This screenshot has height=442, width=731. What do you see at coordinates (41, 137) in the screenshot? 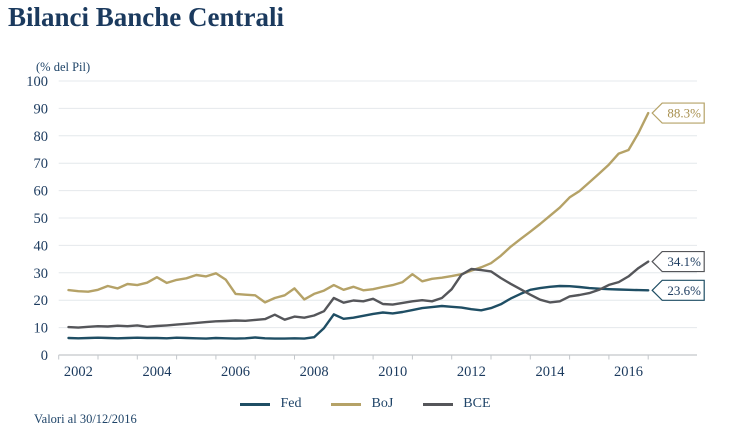
I see `y-tick-label: 80` at bounding box center [41, 137].